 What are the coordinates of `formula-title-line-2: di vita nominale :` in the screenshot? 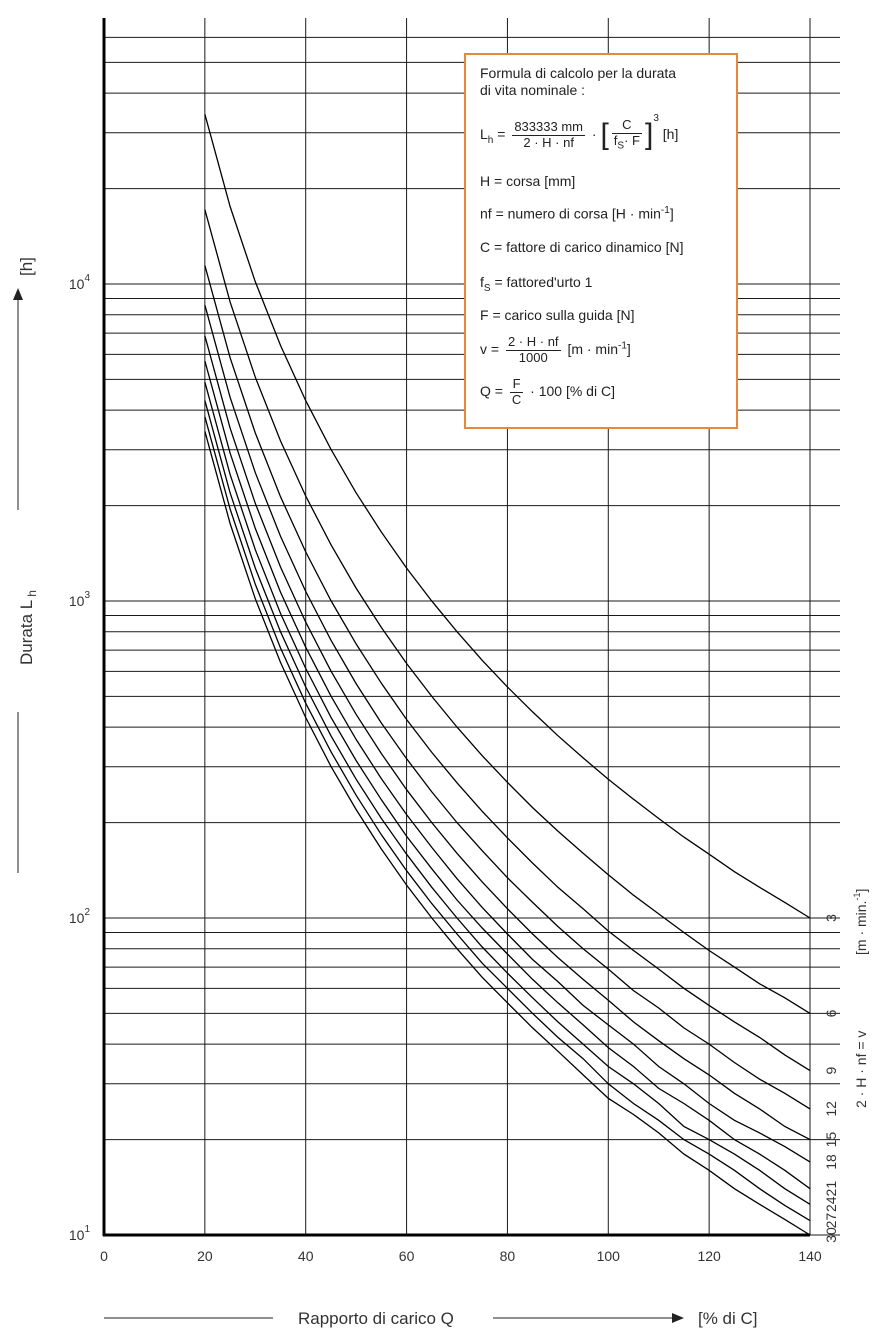 It's located at (532, 90).